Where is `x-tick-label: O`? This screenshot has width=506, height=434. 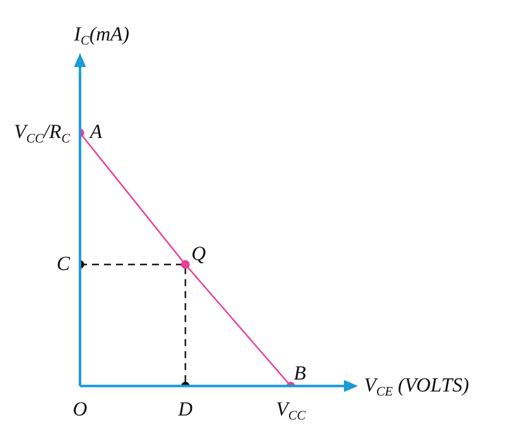 x-tick-label: O is located at coordinates (80, 409).